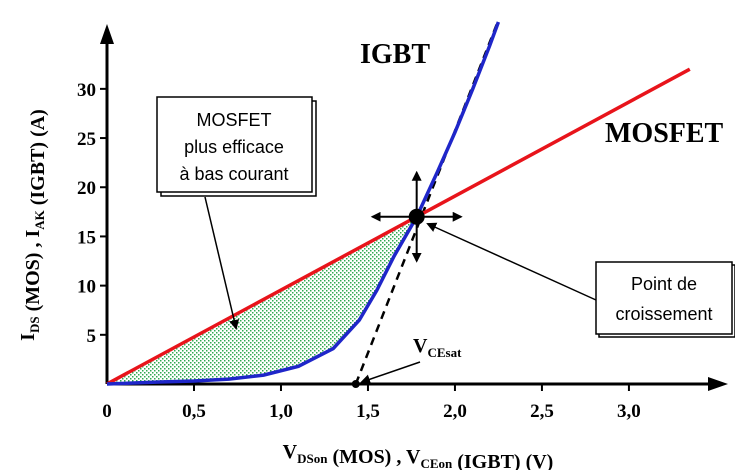 The image size is (735, 470). What do you see at coordinates (420, 346) in the screenshot?
I see `vcesat-label-main: V` at bounding box center [420, 346].